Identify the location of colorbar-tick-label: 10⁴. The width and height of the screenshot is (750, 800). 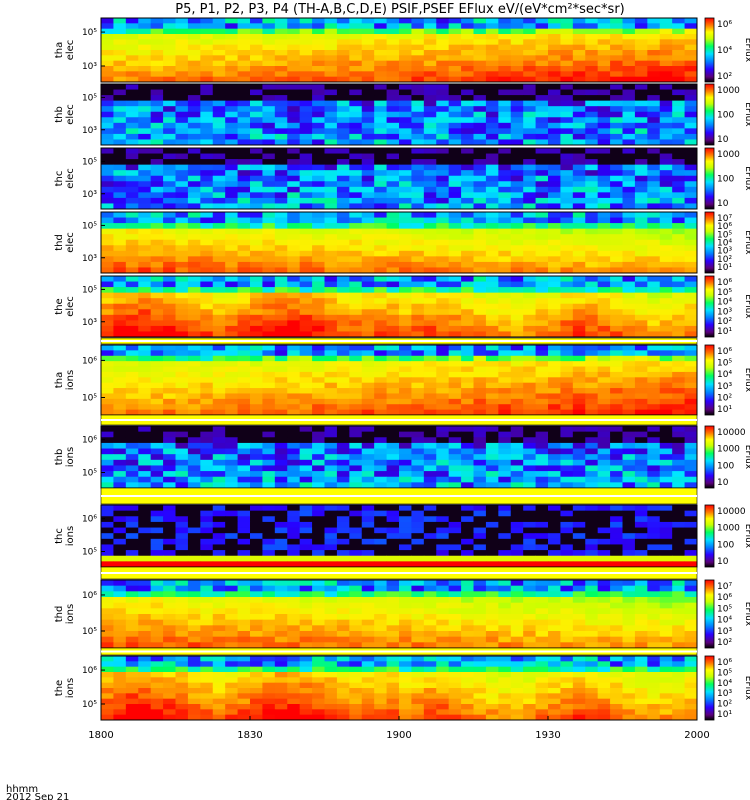
(724, 51).